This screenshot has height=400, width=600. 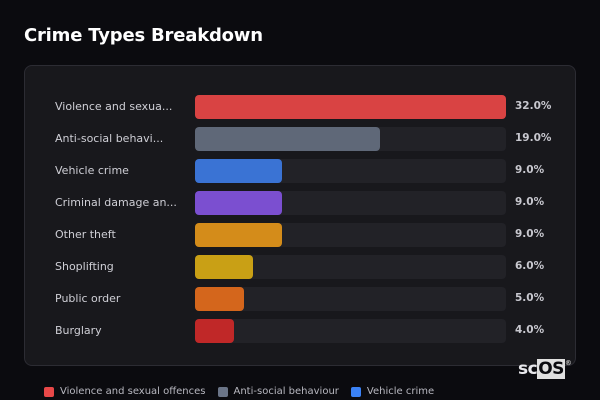 I want to click on legend-item: Anti-social behaviour, so click(x=278, y=391).